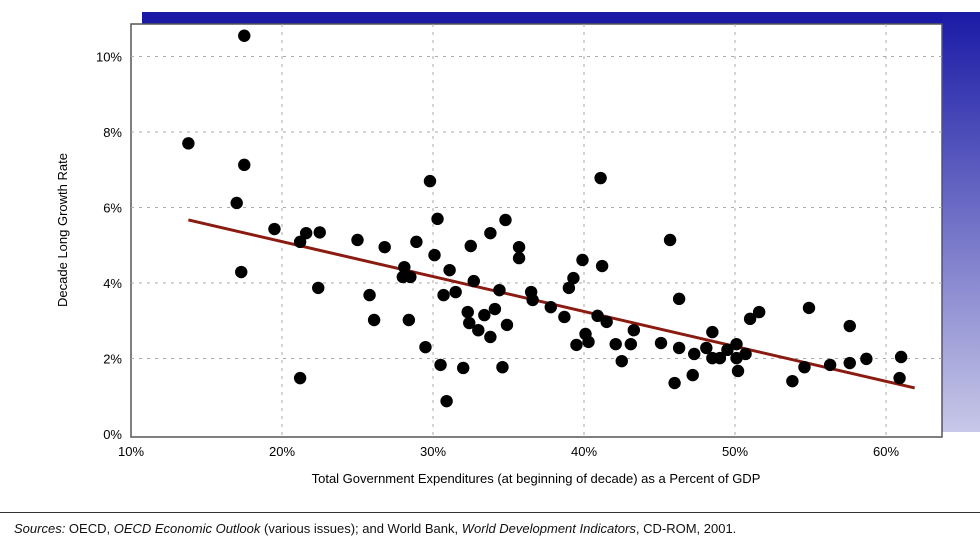  Describe the element at coordinates (886, 451) in the screenshot. I see `x-tick-label: 60%` at that location.